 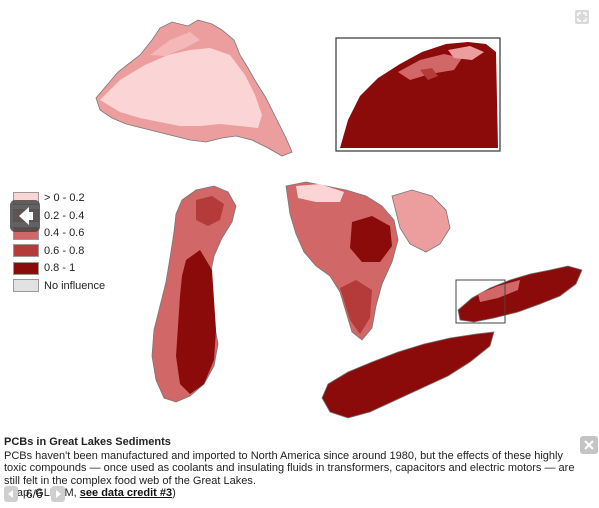 What do you see at coordinates (480, 301) in the screenshot?
I see `zoom-region-box` at bounding box center [480, 301].